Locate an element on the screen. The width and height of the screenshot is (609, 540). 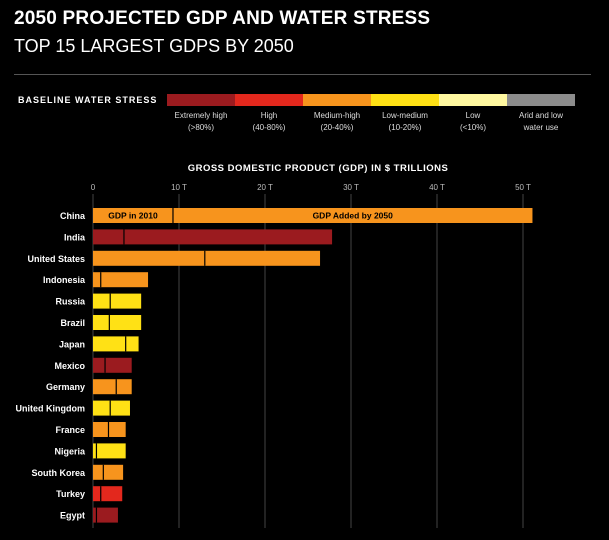
bar-annotation: GDP in 2010 is located at coordinates (133, 216).